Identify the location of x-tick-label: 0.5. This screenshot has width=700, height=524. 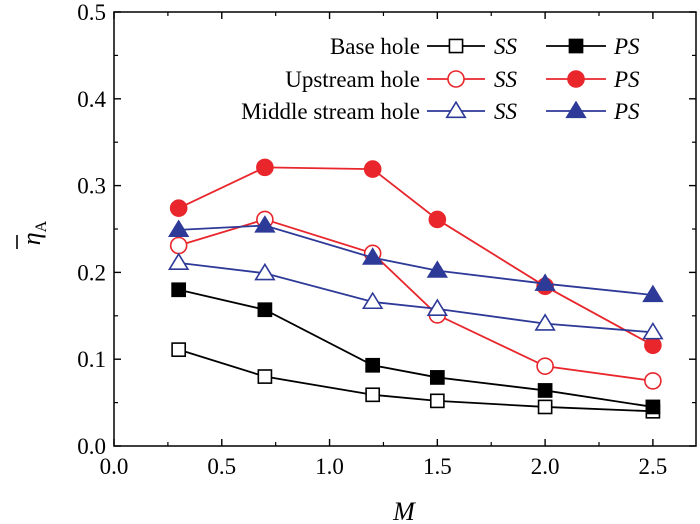
(221, 466).